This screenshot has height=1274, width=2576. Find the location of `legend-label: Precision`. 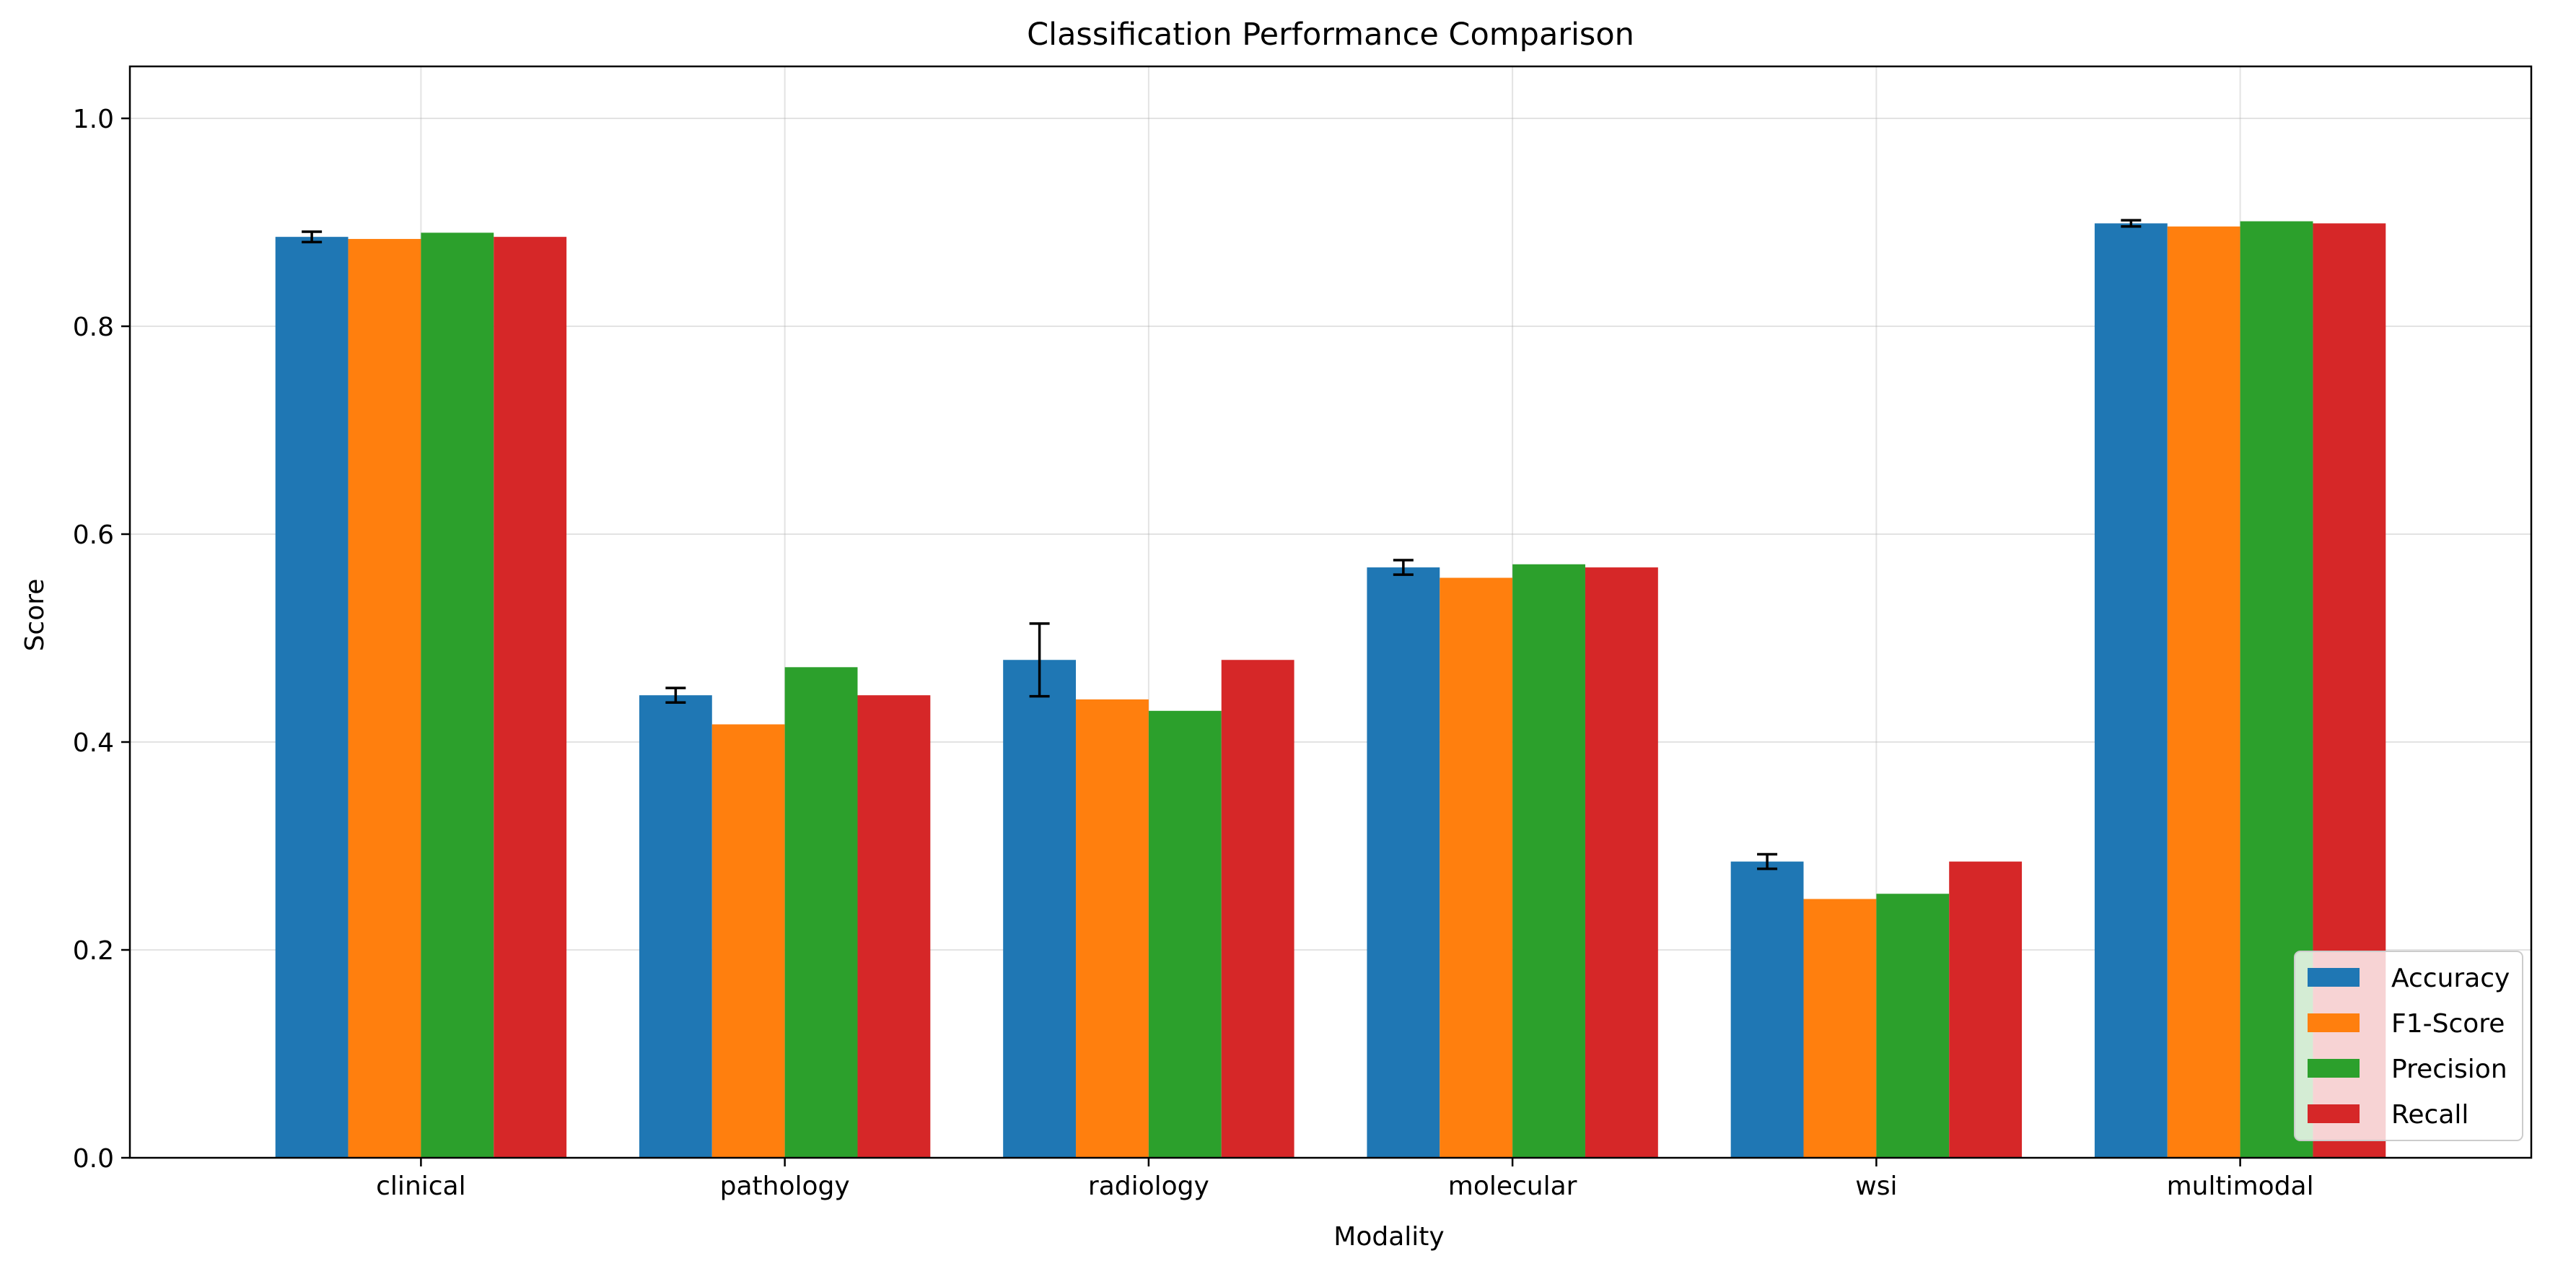

legend-label: Precision is located at coordinates (2449, 1069).